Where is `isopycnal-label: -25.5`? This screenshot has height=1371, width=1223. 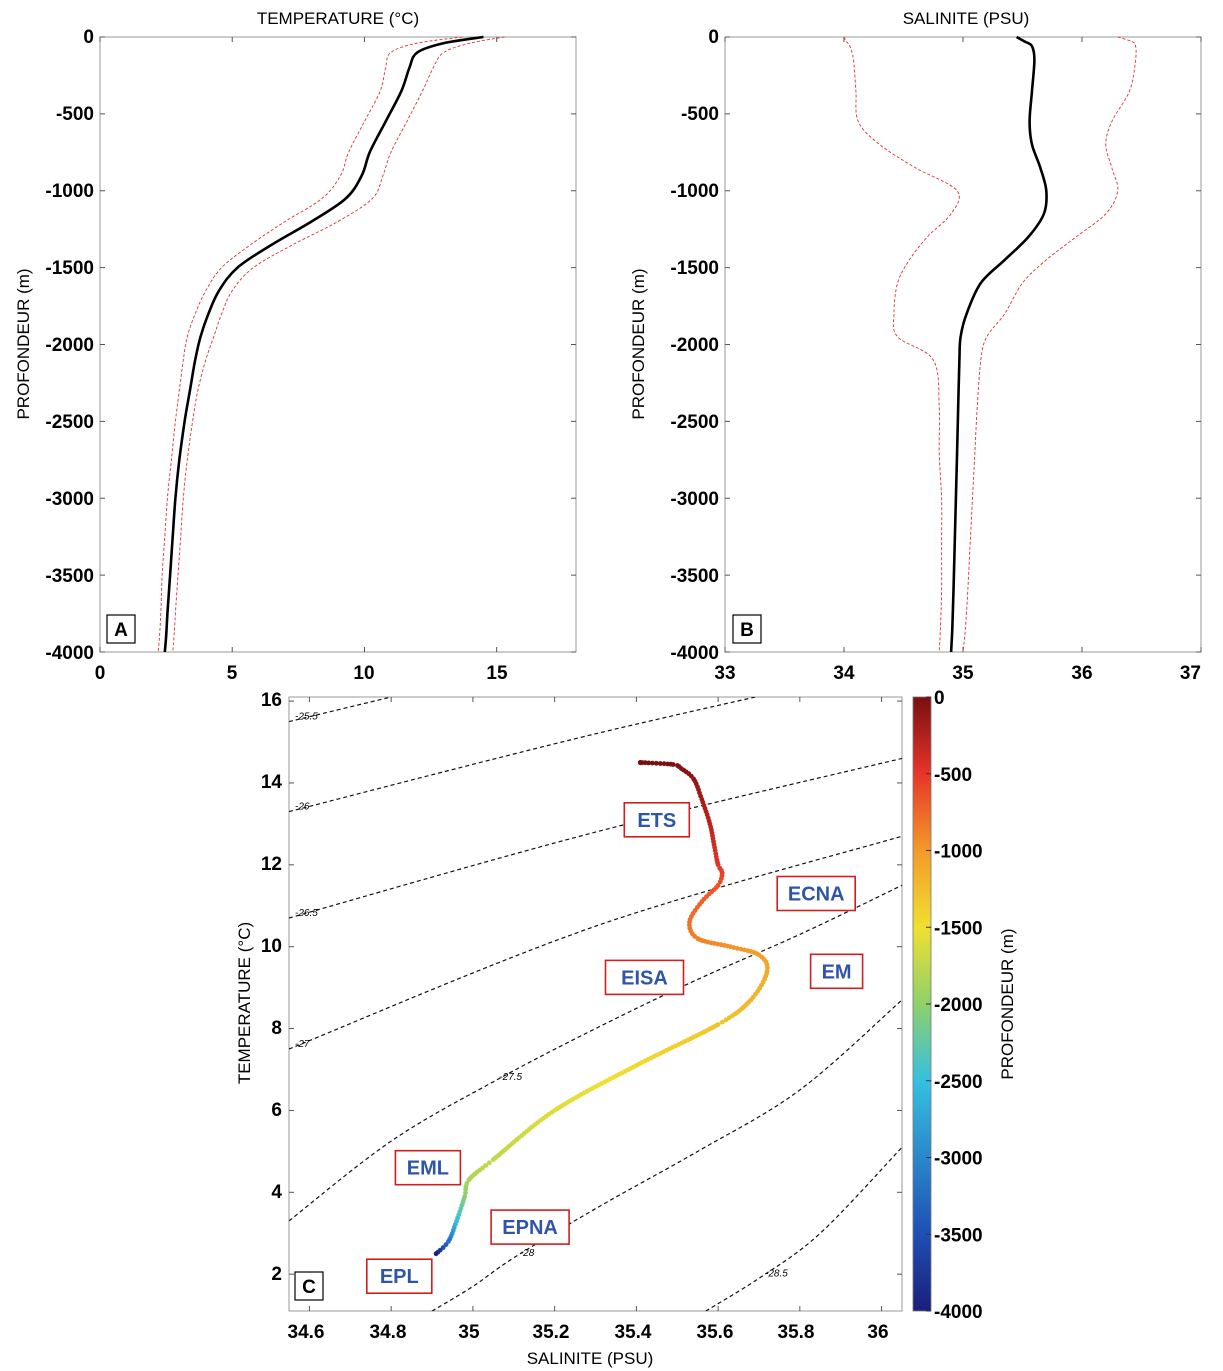
isopycnal-label: -25.5 is located at coordinates (306, 717).